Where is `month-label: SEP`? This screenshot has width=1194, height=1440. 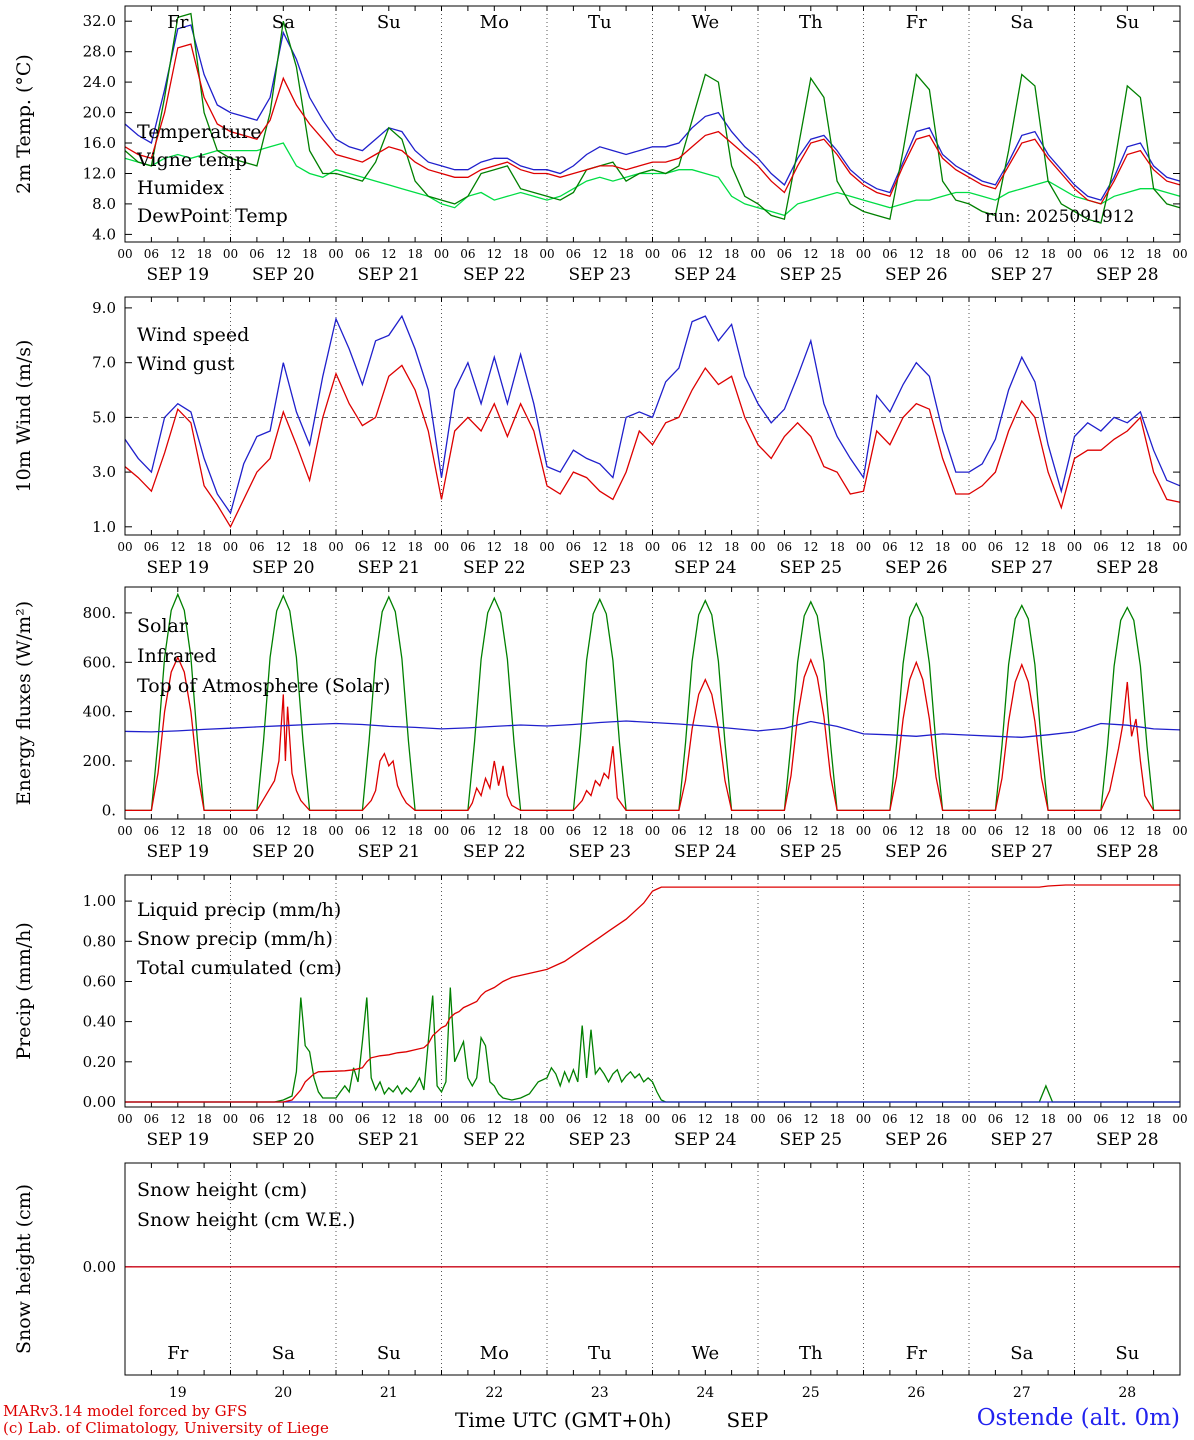 month-label: SEP is located at coordinates (747, 1420).